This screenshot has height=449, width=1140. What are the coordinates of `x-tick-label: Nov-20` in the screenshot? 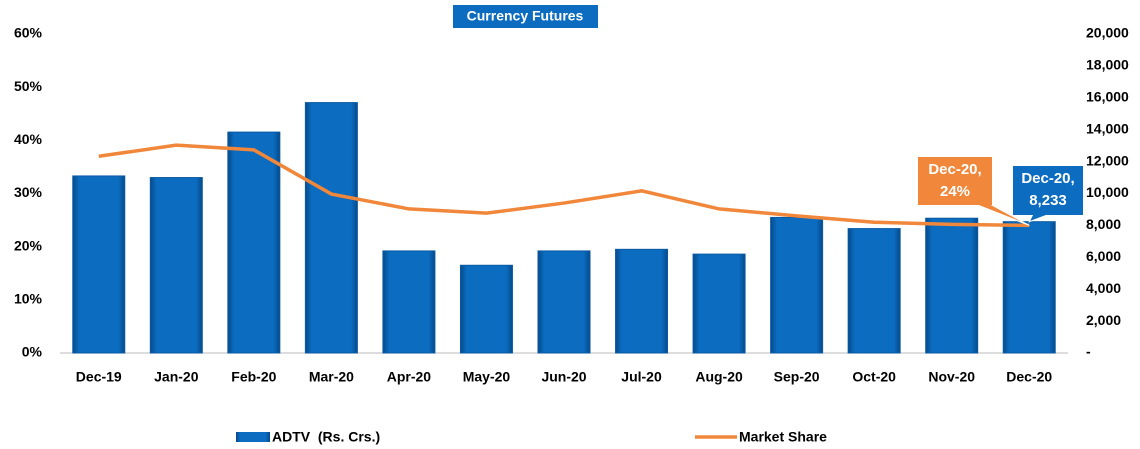 It's located at (951, 377).